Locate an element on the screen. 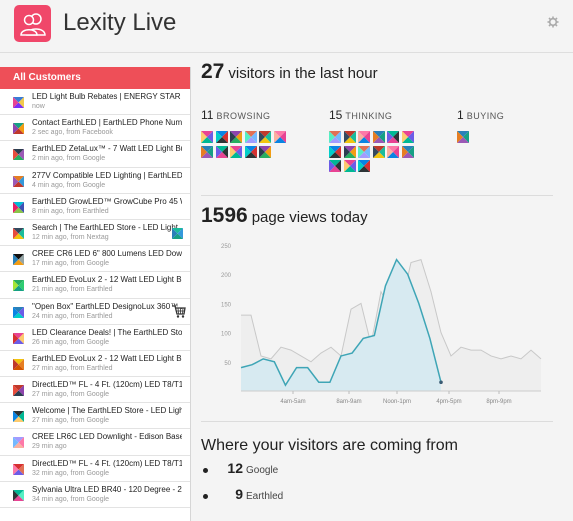 Image resolution: width=573 pixels, height=521 pixels. group-count: 1 is located at coordinates (460, 115).